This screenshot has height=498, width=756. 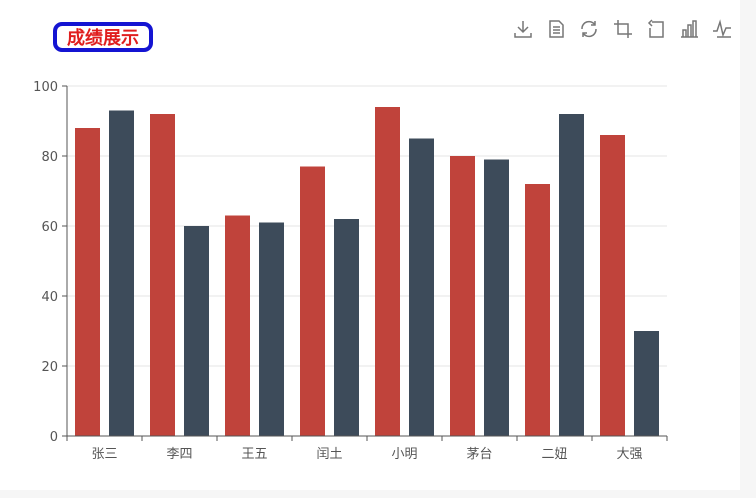 I want to click on bar-icon, so click(x=690, y=31).